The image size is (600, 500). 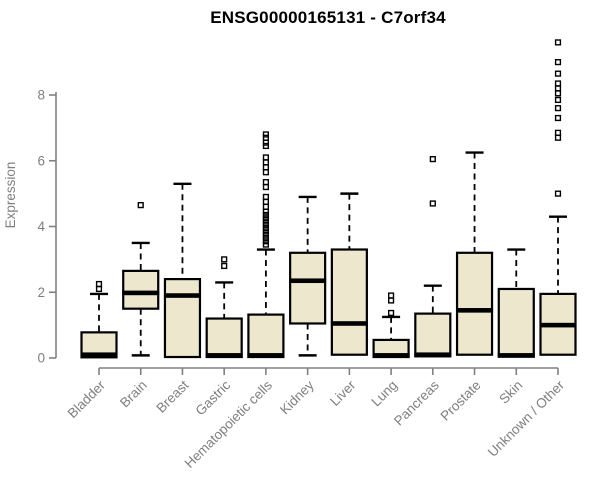 I want to click on x-tick-label: Brain, so click(x=133, y=394).